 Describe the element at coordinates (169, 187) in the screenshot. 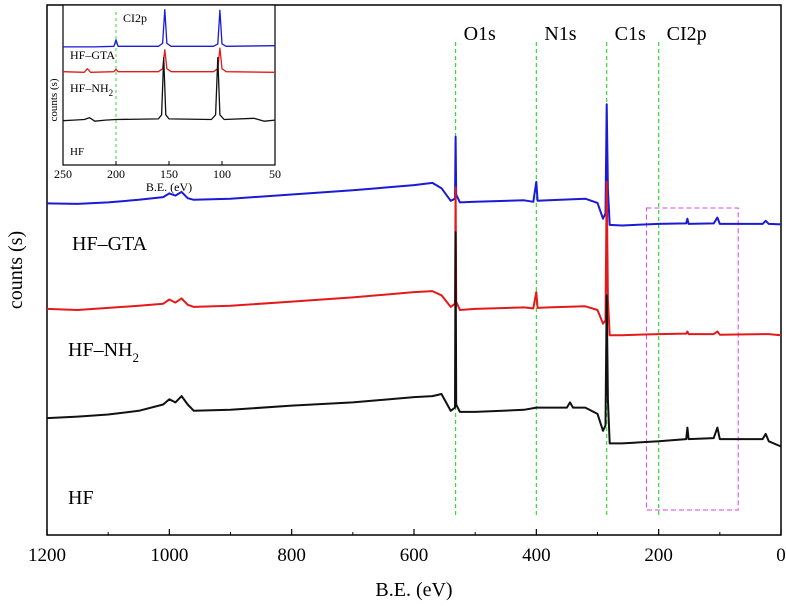

I see `inset-x-axis-label: B.E. (eV)` at that location.